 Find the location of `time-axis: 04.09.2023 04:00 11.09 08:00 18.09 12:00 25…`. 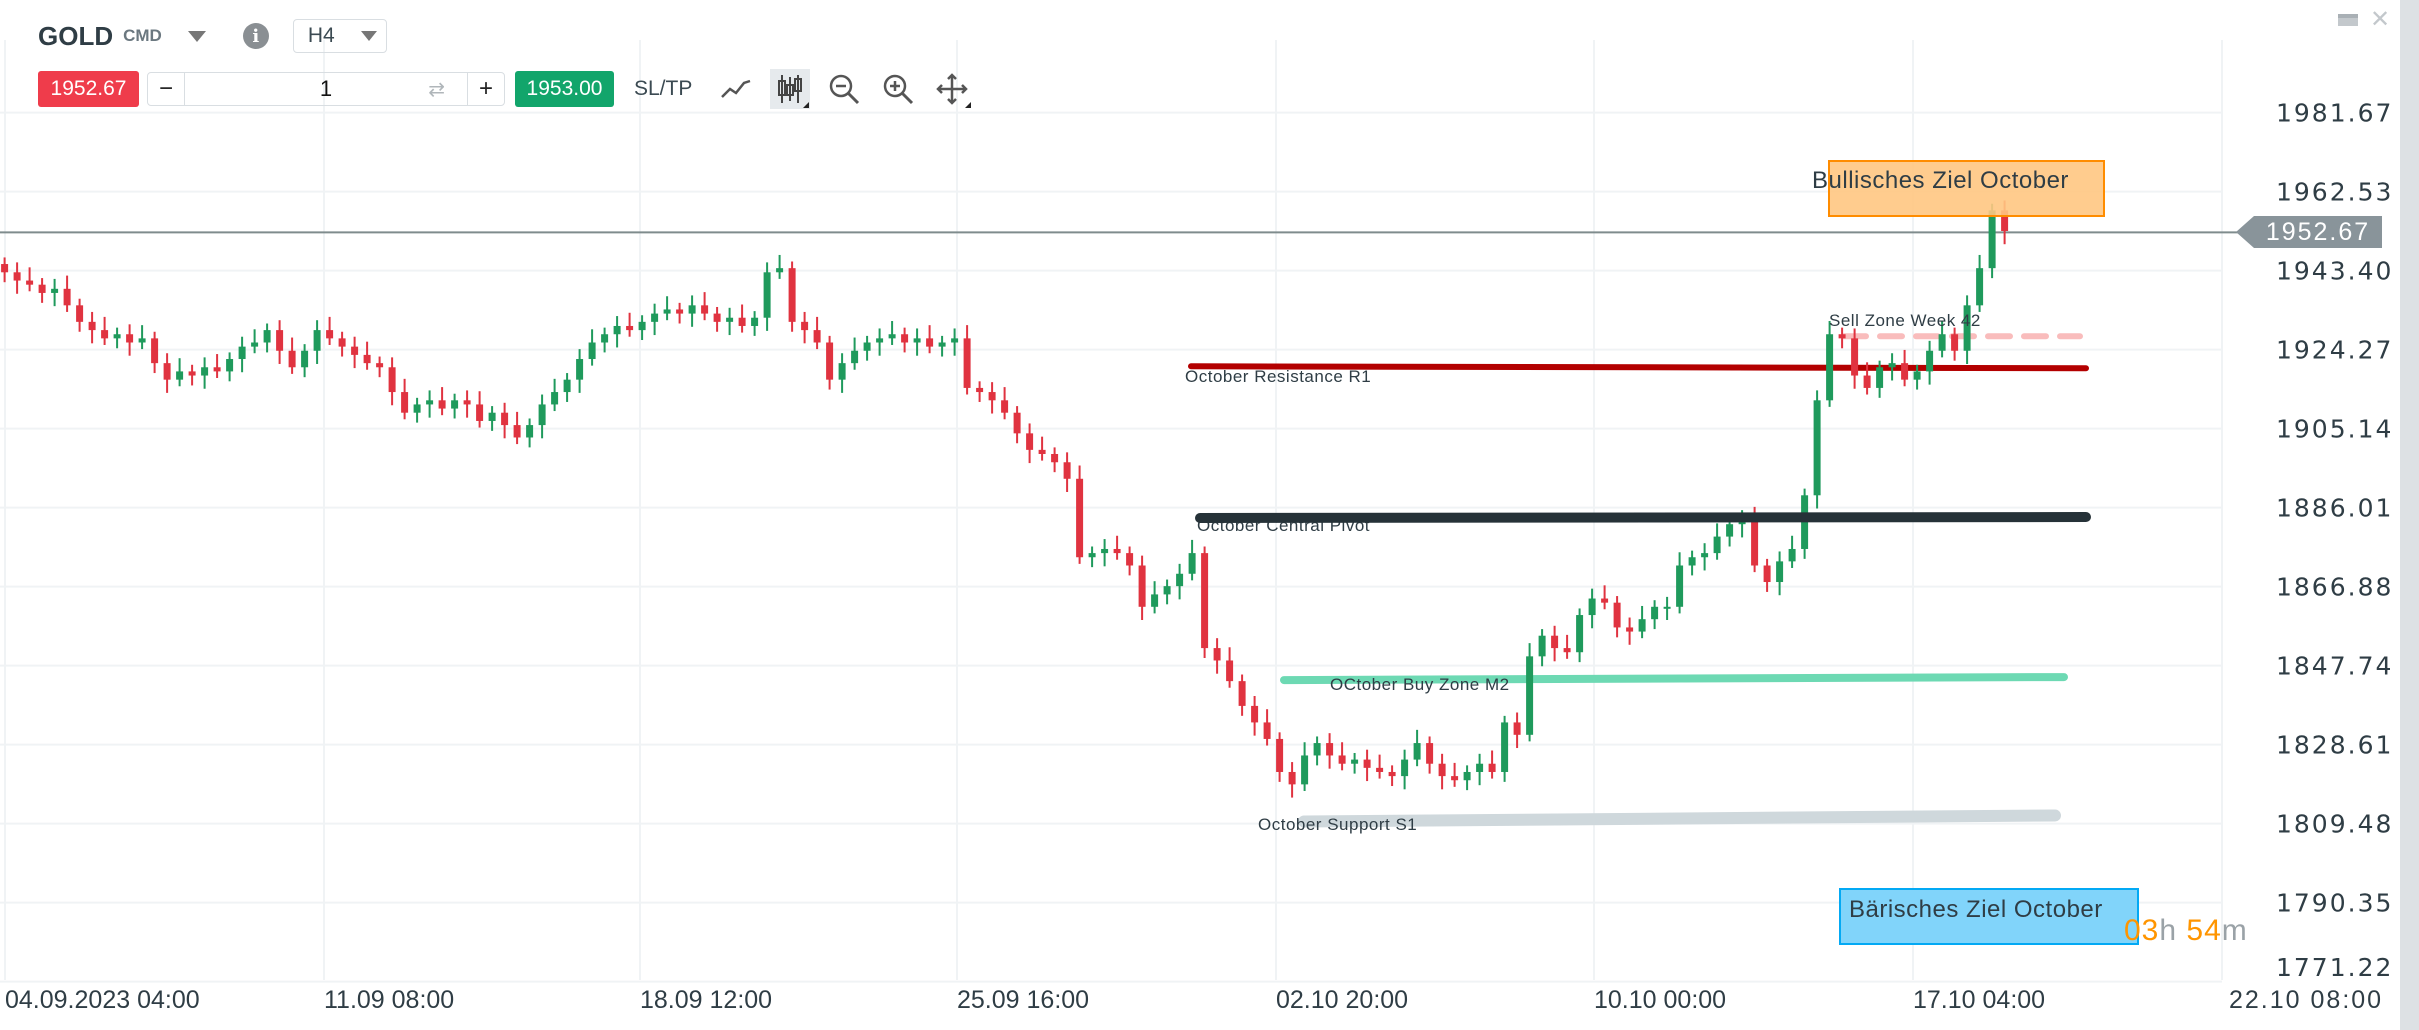

time-axis: 04.09.2023 04:00 11.09 08:00 18.09 12:00 25… is located at coordinates (1194, 1000).